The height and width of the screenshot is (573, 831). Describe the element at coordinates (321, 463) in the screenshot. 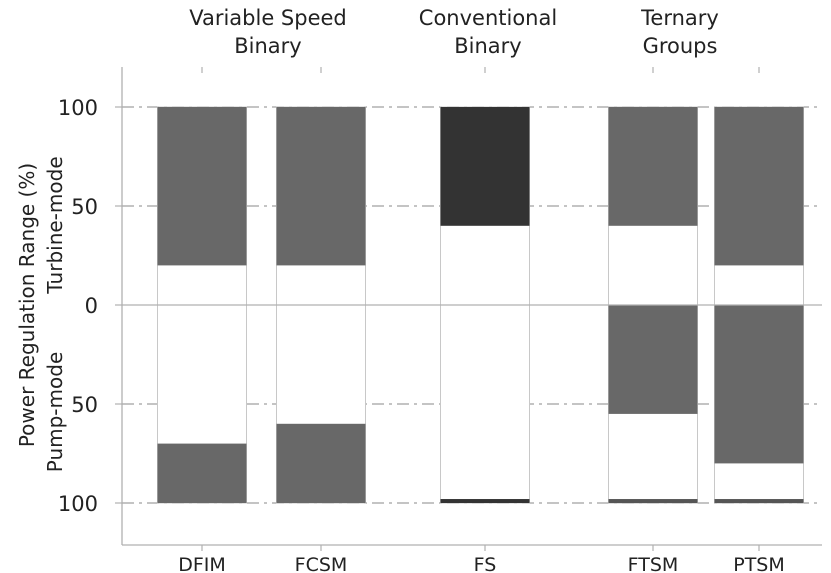

I see `bar-pump-fcsm` at that location.